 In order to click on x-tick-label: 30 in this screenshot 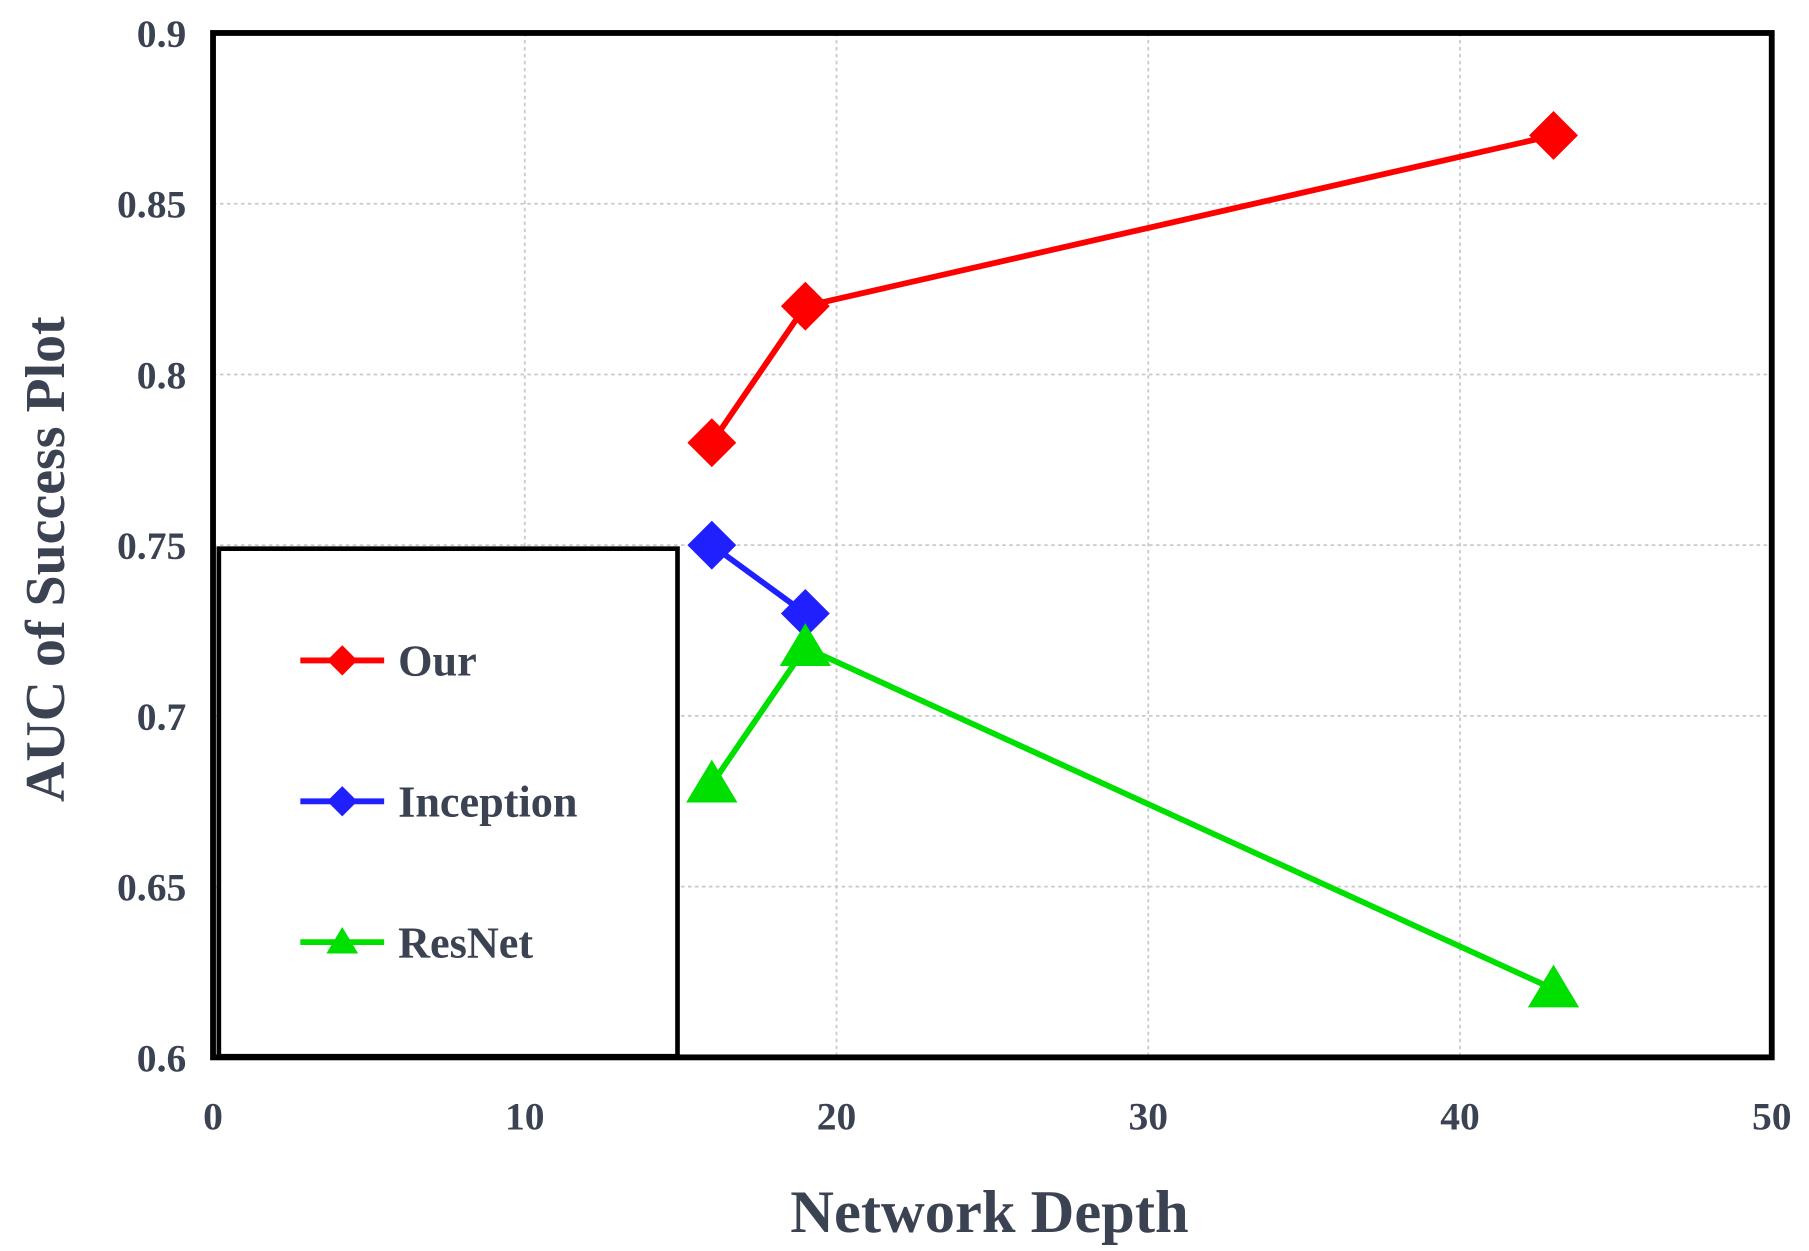, I will do `click(1148, 1117)`.